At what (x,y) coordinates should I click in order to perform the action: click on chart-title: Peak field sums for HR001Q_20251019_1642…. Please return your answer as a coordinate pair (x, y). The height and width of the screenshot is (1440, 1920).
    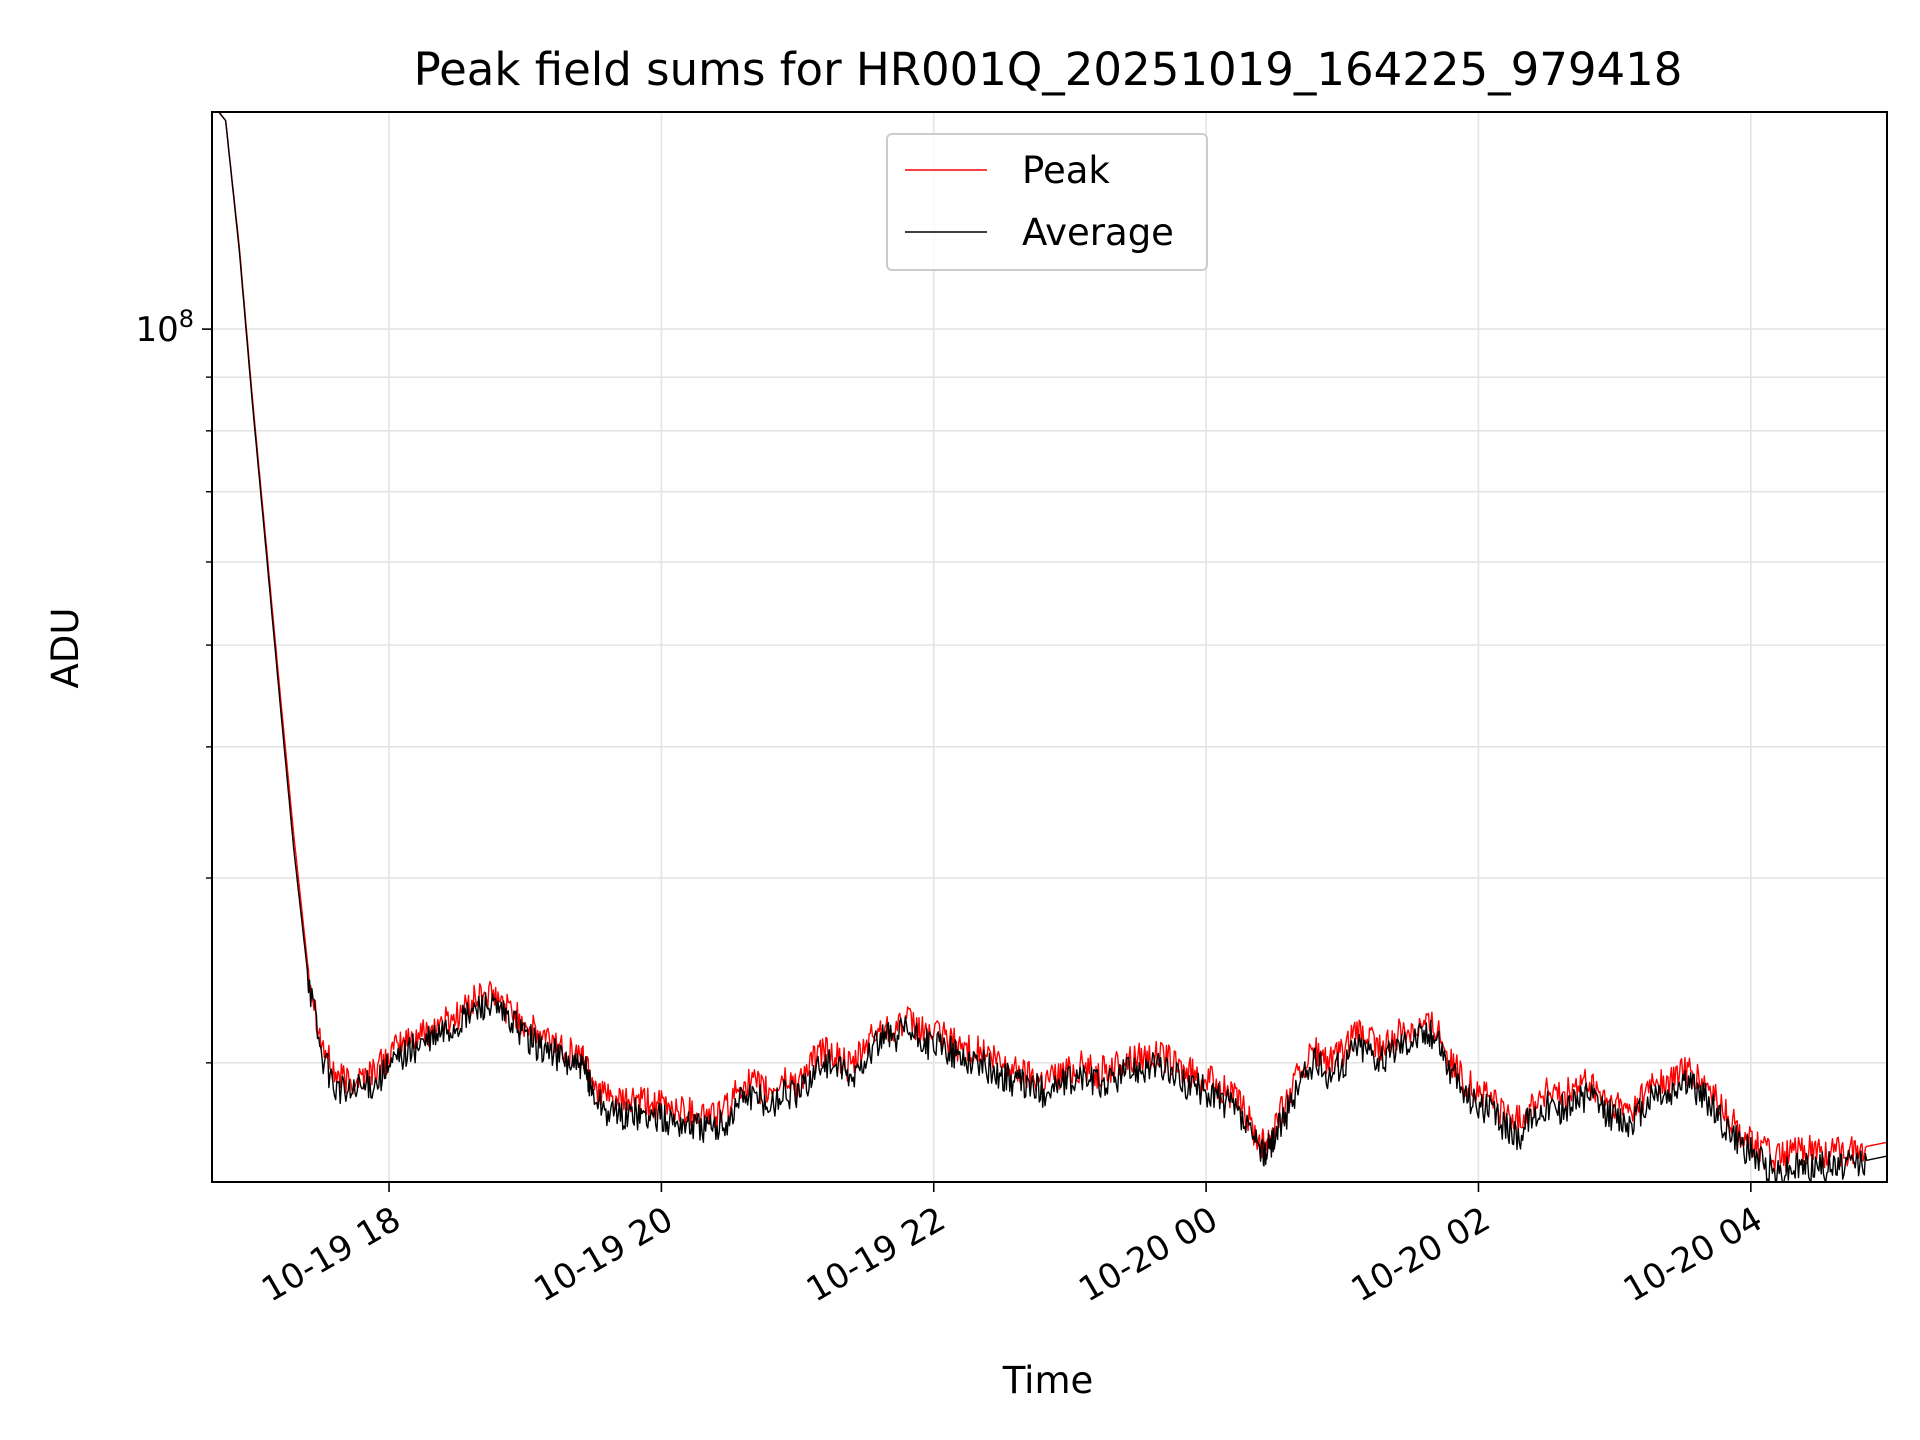
    Looking at the image, I should click on (1048, 69).